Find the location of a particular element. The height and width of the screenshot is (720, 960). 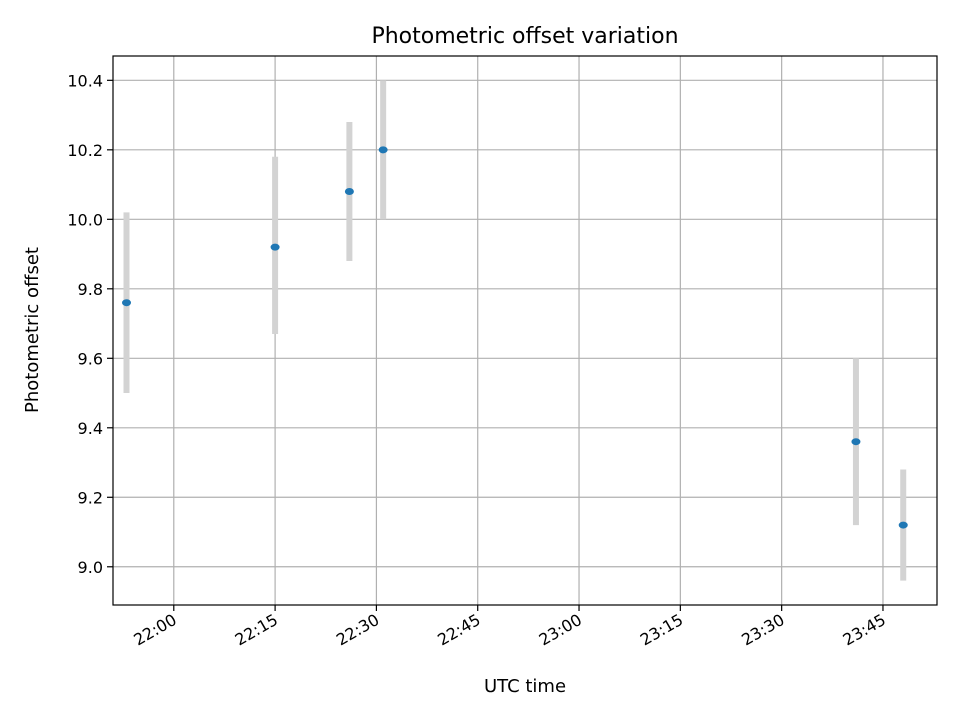

y-tick-label: 10.0 is located at coordinates (85, 219).